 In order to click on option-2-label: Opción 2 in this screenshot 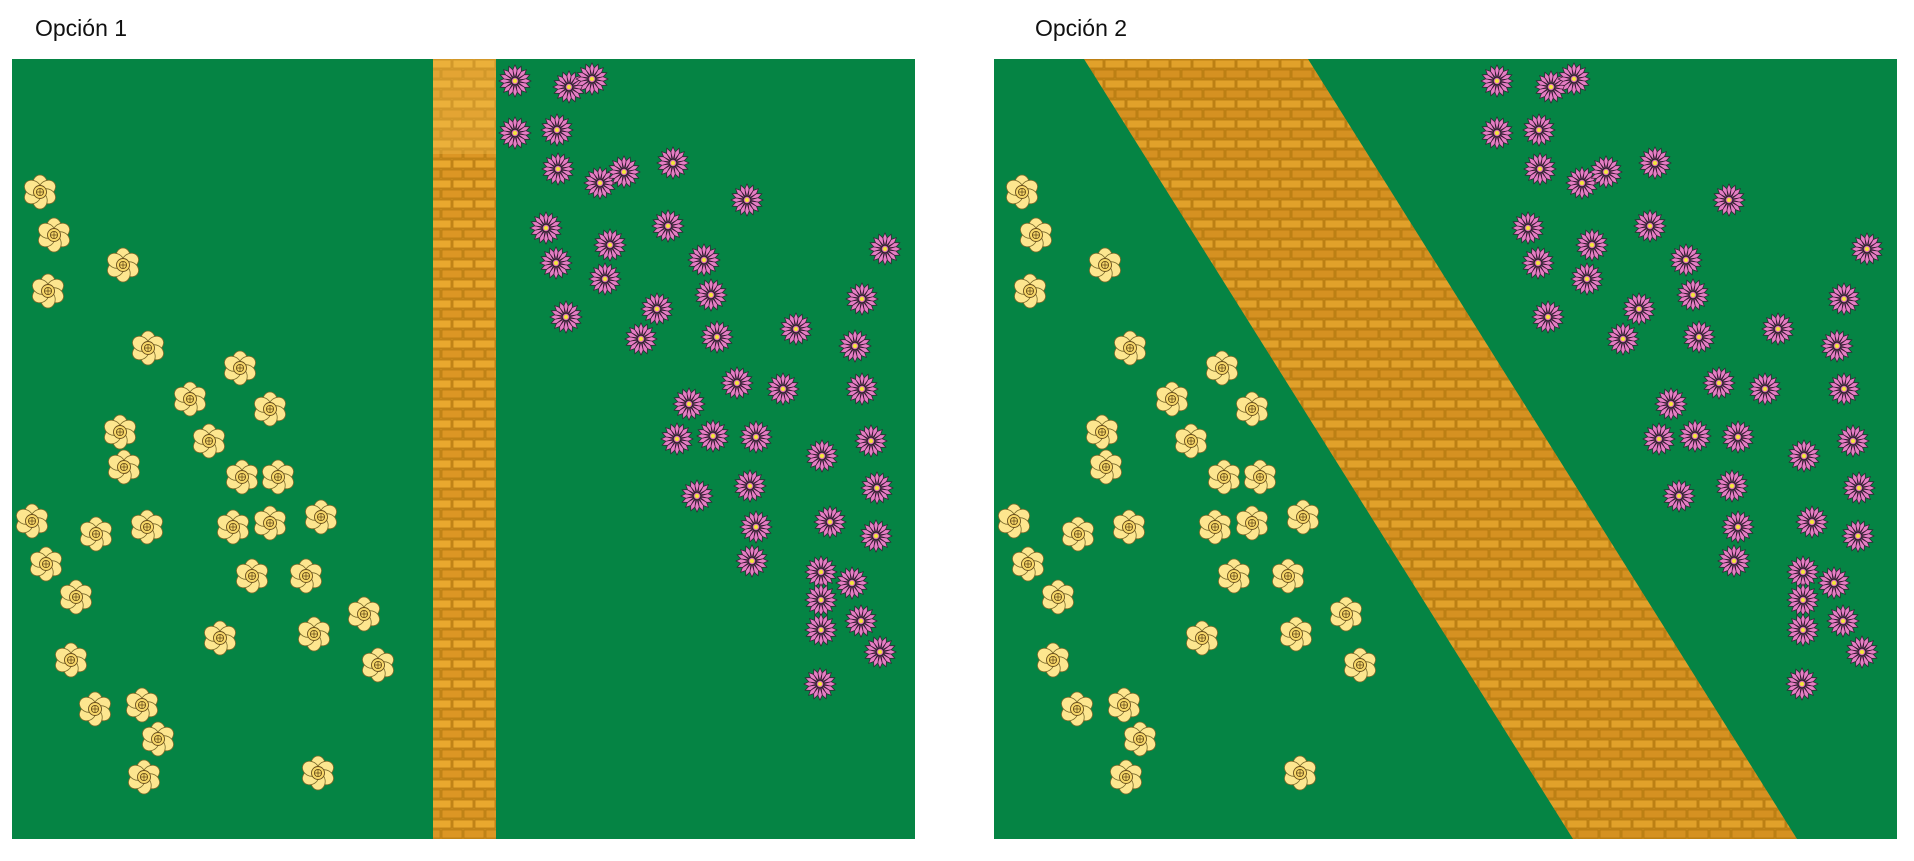, I will do `click(1081, 28)`.